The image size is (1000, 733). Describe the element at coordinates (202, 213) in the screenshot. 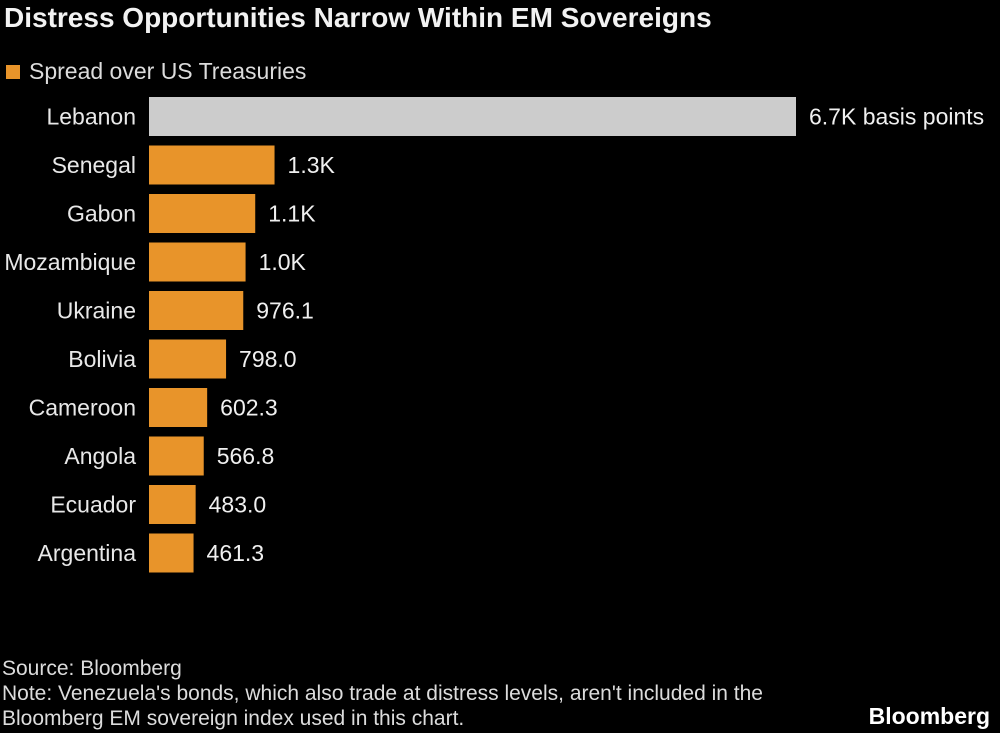

I see `bar-gabon` at that location.